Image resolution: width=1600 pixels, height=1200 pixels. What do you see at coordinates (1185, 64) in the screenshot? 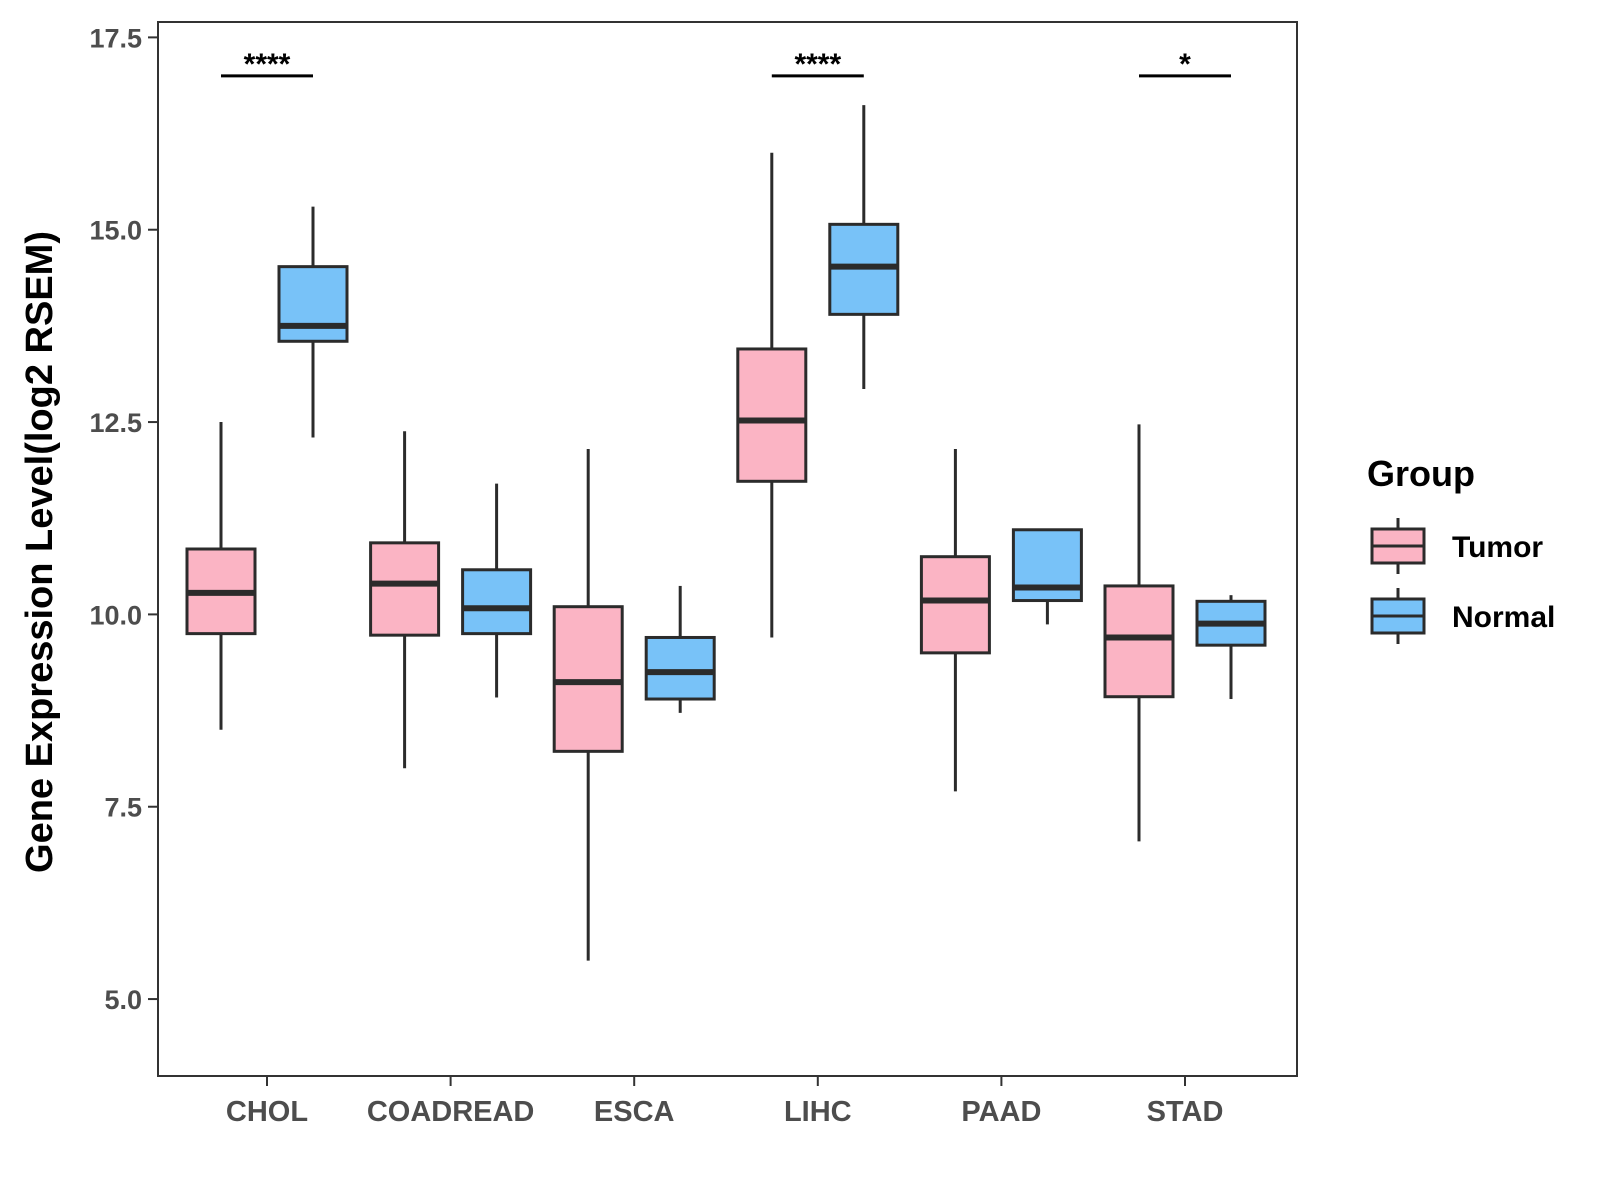
I see `significance-label: *` at bounding box center [1185, 64].